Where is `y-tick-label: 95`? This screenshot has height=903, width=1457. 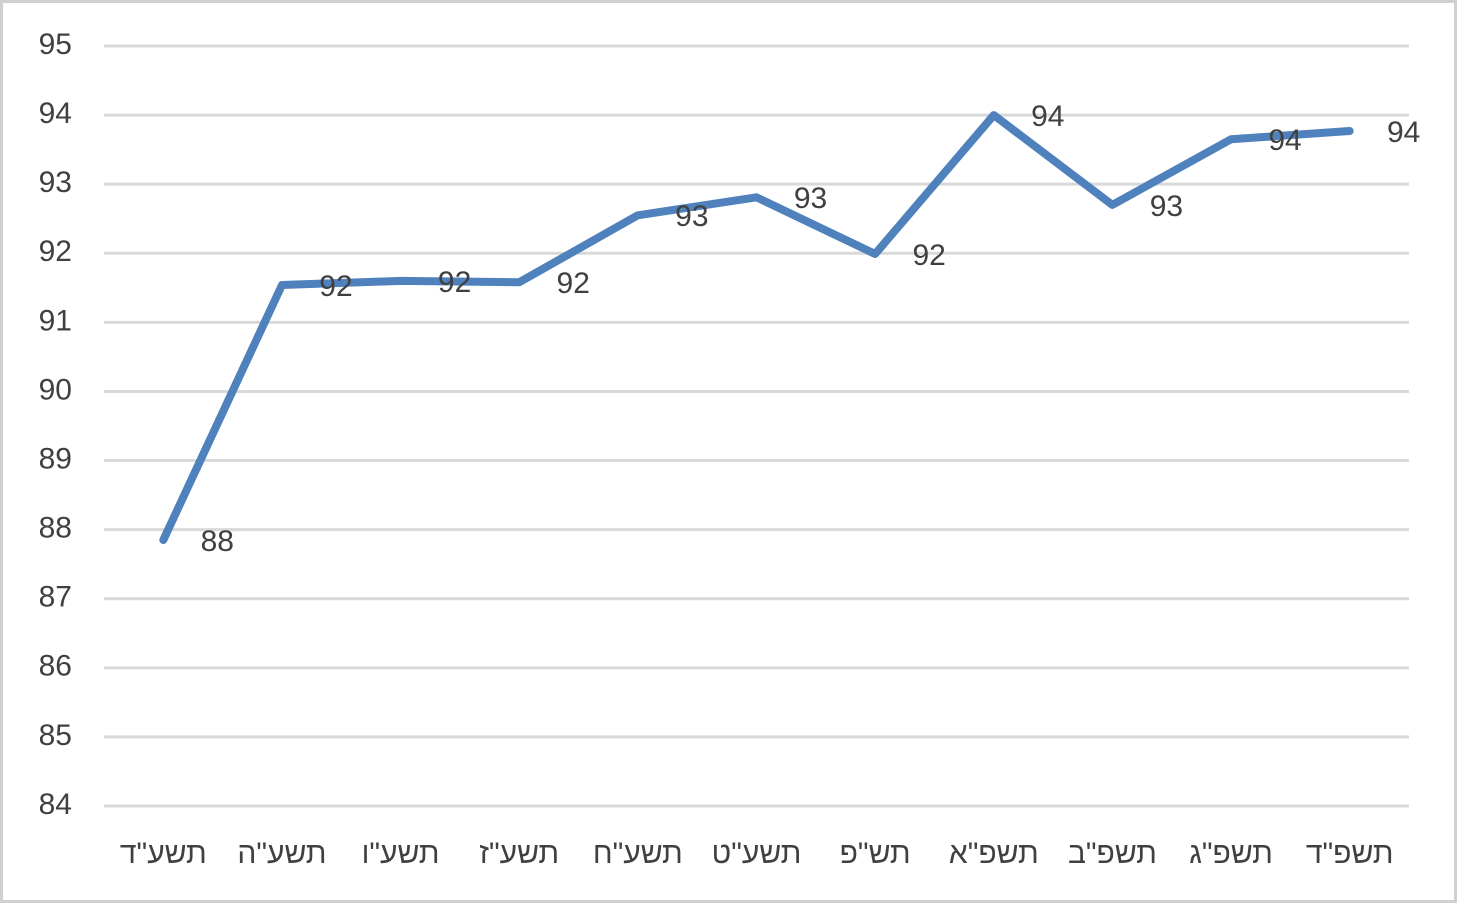 y-tick-label: 95 is located at coordinates (55, 44).